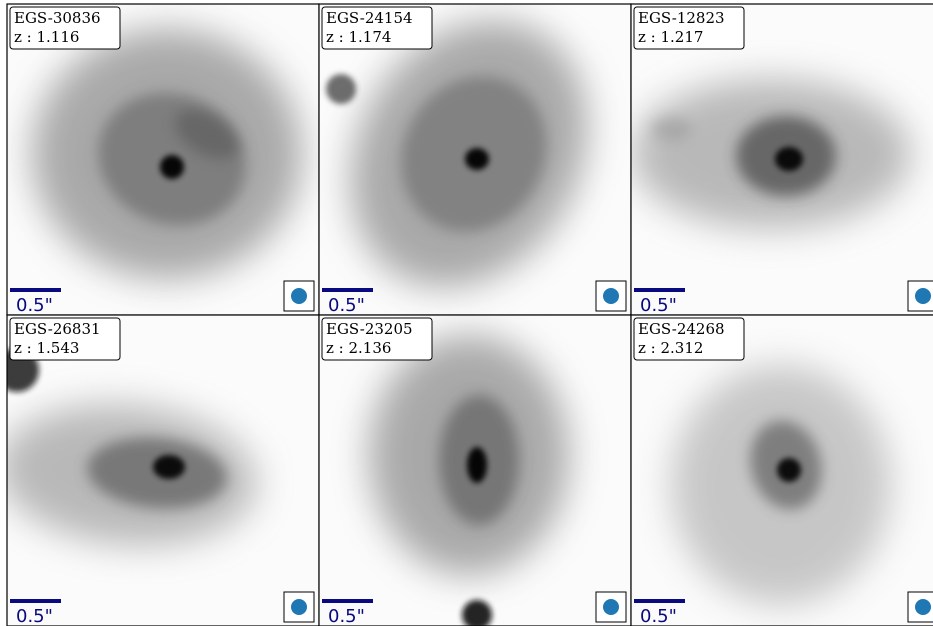  I want to click on object-id: EGS-12823, so click(681, 18).